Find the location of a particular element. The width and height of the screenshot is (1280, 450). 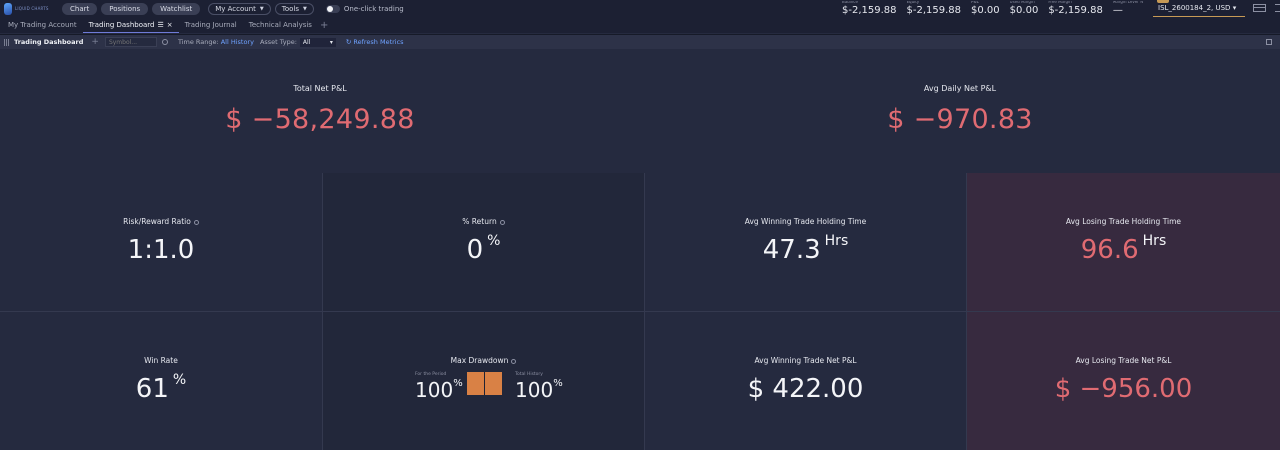

stat-equity: Equity $-2,159.88 is located at coordinates (934, 8).